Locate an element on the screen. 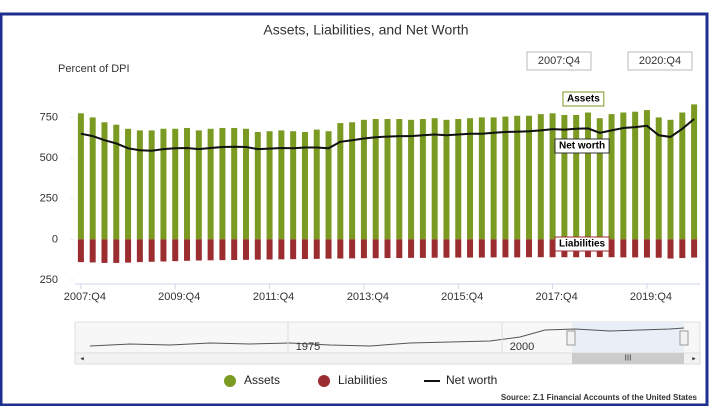  annotation: Net worth is located at coordinates (582, 146).